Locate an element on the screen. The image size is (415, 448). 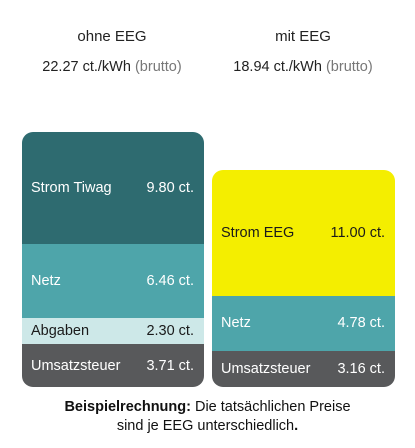
column-header-ohne-eeg: ohne EEG 22.27 ct./kWh (brutto) is located at coordinates (112, 51).